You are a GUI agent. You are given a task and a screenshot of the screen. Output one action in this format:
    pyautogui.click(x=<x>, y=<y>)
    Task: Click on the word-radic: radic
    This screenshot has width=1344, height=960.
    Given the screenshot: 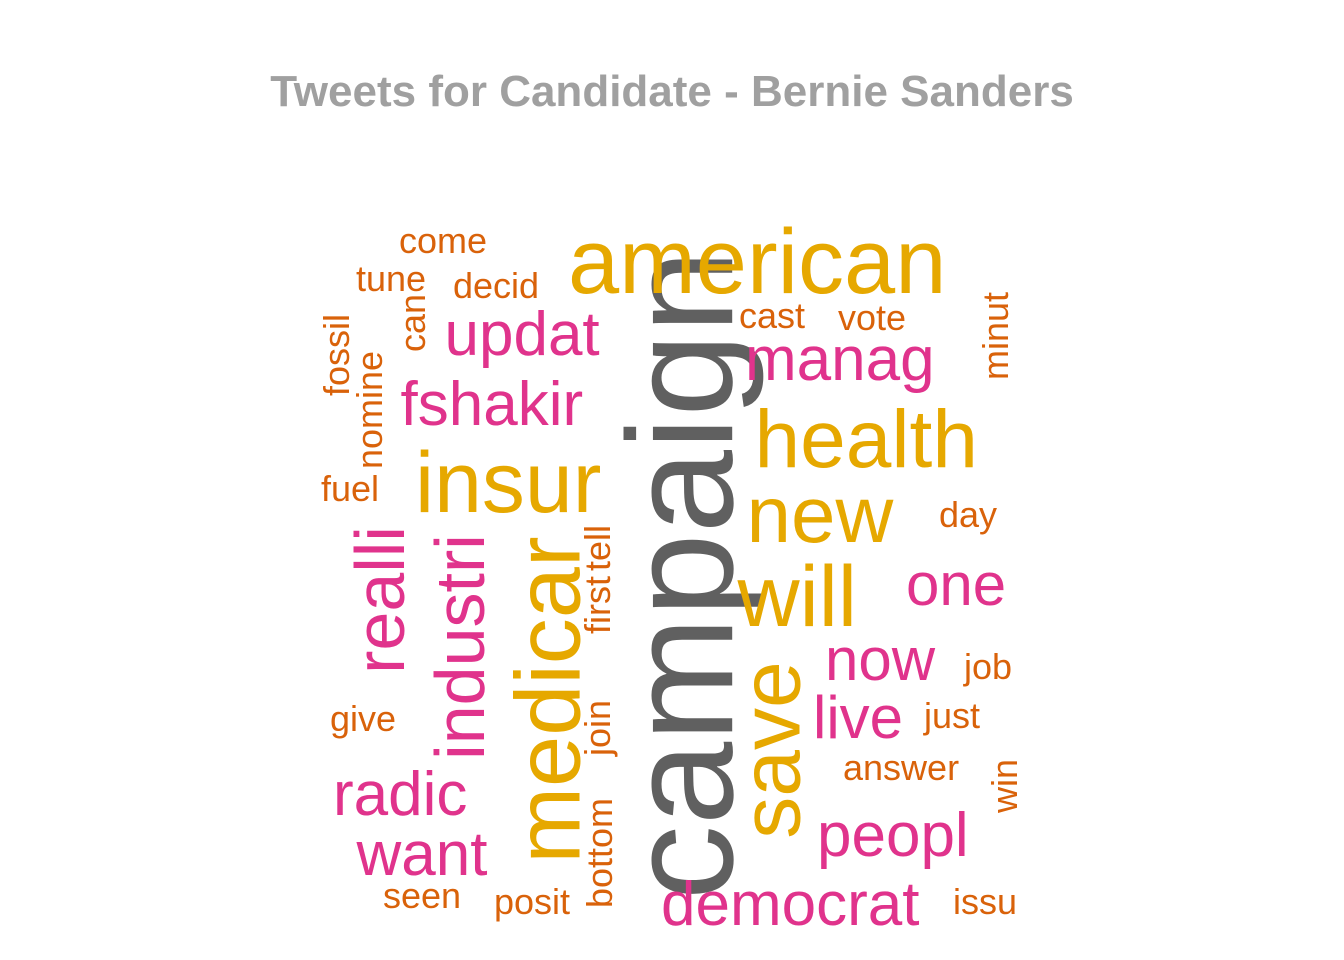 What is the action you would take?
    pyautogui.click(x=400, y=794)
    